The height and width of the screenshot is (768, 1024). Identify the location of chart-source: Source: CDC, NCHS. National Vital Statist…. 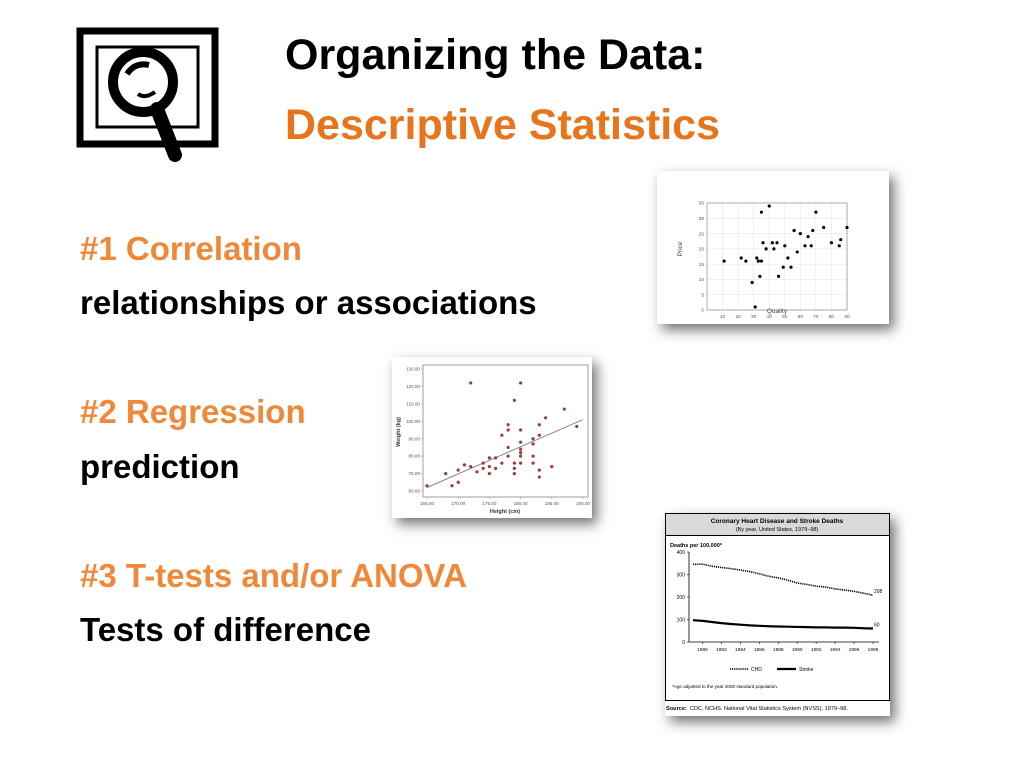
(757, 709).